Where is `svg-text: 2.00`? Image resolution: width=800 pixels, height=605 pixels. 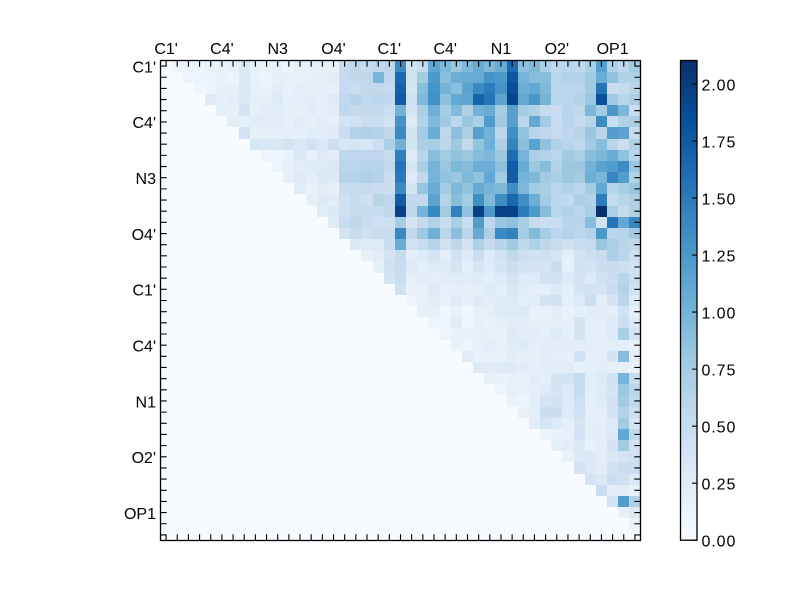 svg-text: 2.00 is located at coordinates (719, 85).